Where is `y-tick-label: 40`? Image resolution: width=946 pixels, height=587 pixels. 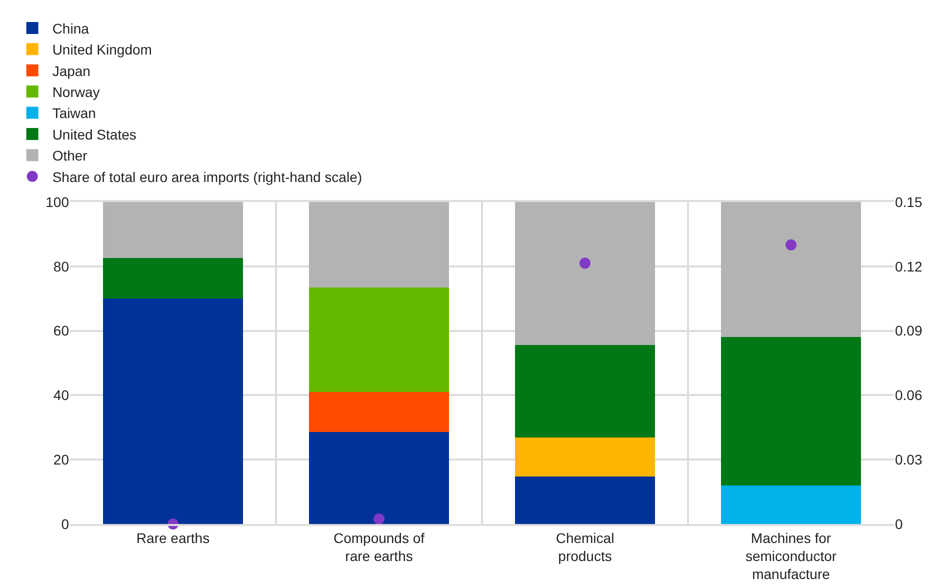
y-tick-label: 40 is located at coordinates (61, 395).